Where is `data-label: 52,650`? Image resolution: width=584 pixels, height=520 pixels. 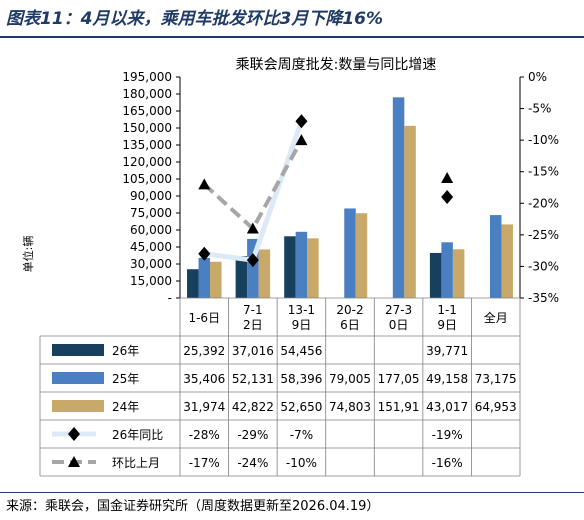 data-label: 52,650 is located at coordinates (301, 407).